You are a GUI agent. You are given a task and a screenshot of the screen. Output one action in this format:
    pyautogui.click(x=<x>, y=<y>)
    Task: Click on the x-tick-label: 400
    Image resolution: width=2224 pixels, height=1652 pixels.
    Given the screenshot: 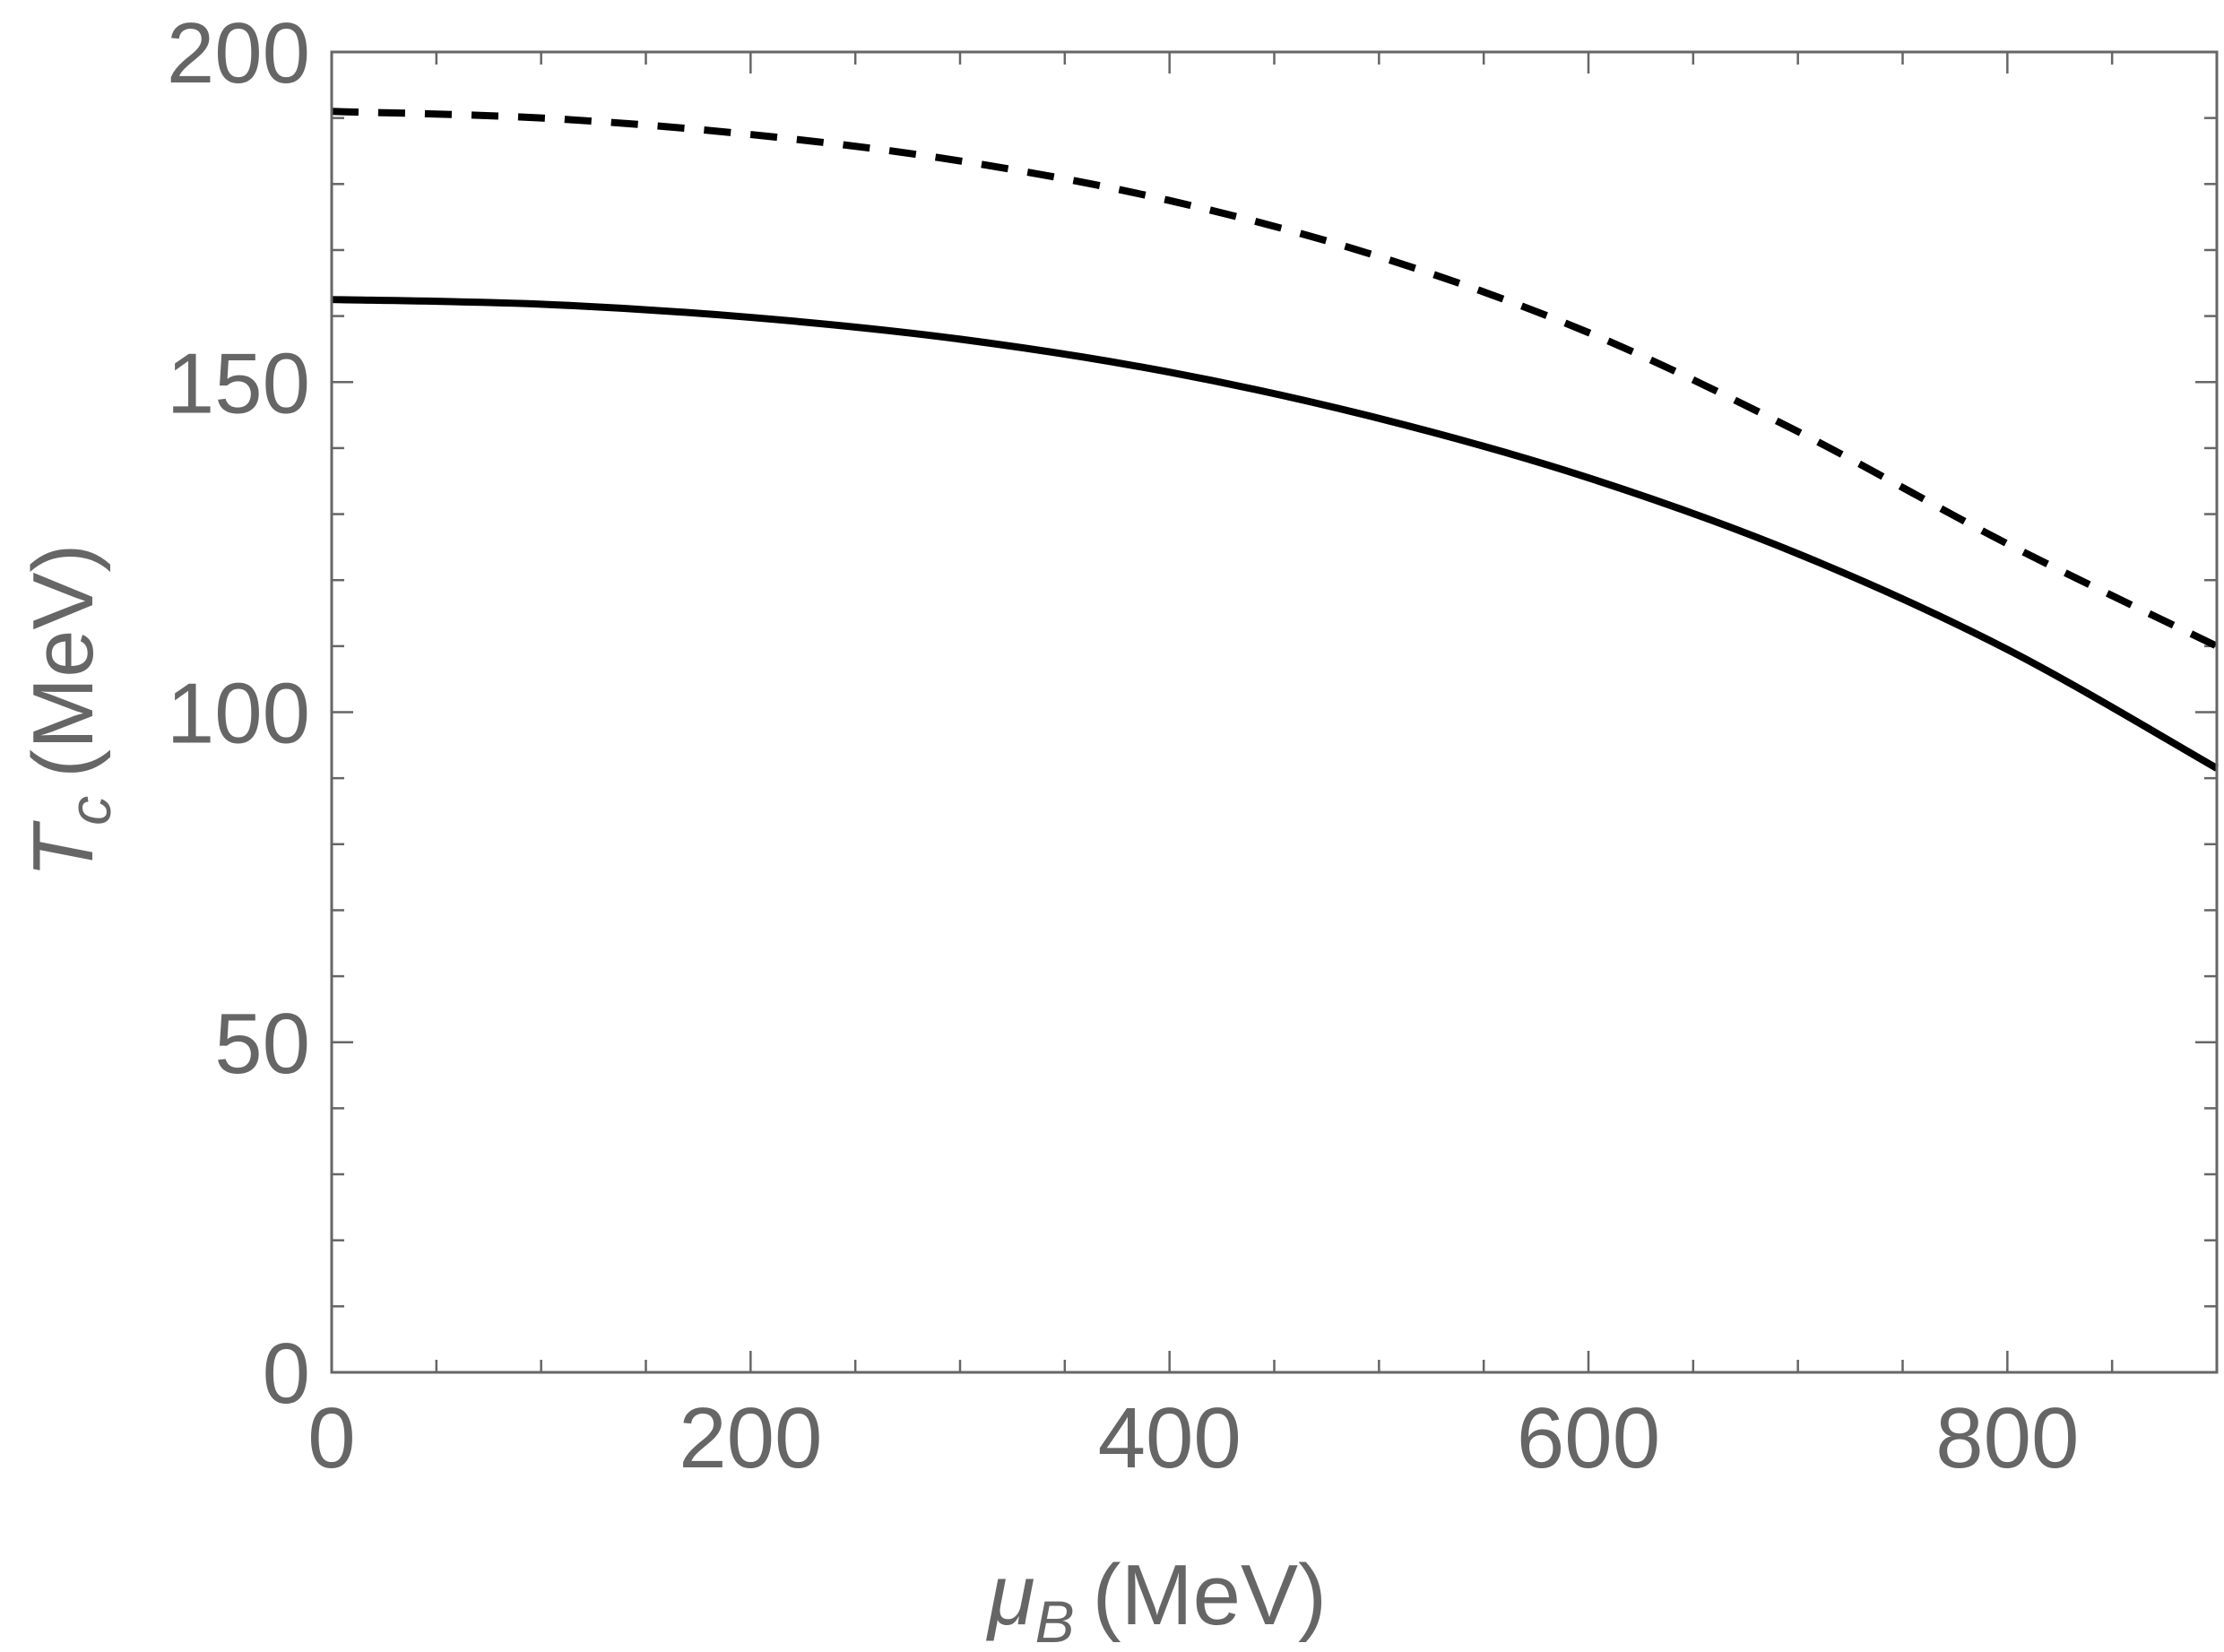 What is the action you would take?
    pyautogui.click(x=1170, y=1438)
    